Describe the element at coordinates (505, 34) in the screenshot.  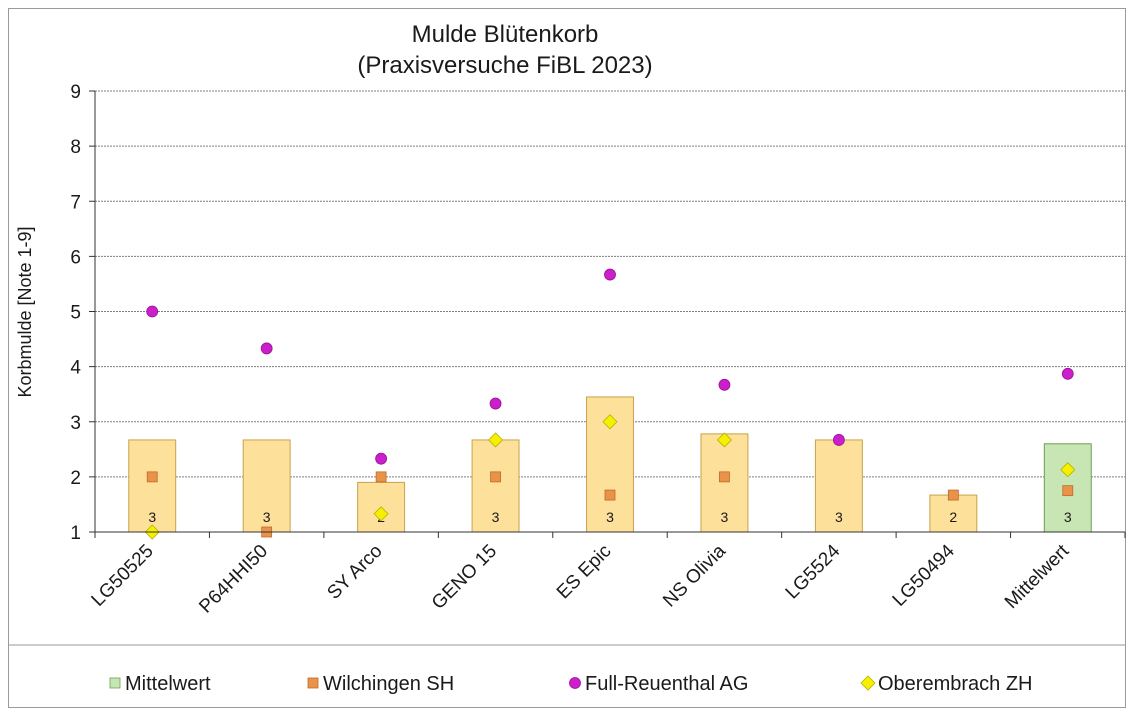
I see `chart-title: Mulde Blütenkorb` at that location.